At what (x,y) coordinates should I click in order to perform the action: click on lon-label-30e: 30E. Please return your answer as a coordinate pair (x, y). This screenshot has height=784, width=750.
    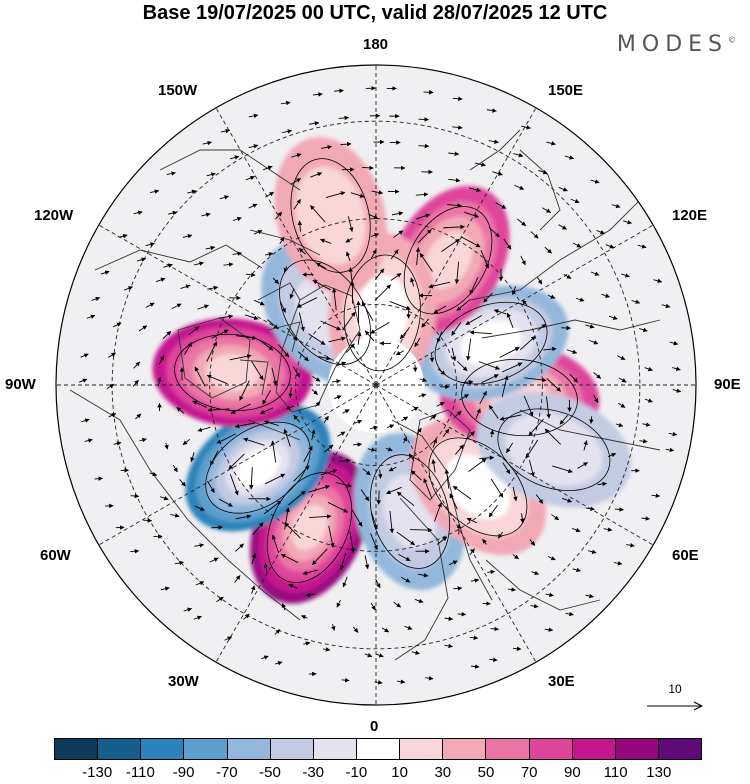
    Looking at the image, I should click on (561, 682).